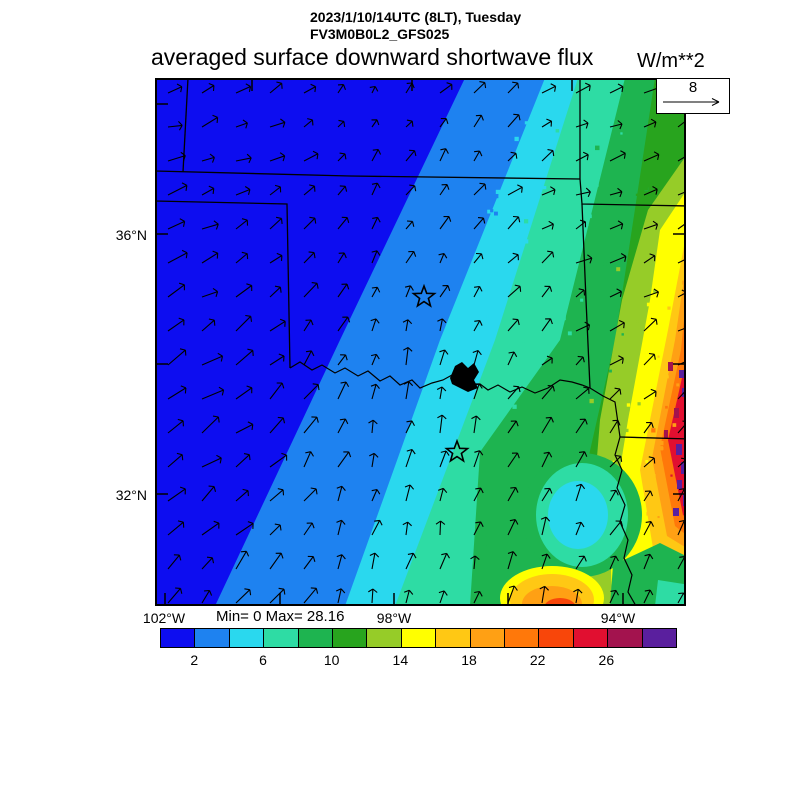 The image size is (800, 800). I want to click on colorbar-tick-6: 6, so click(263, 660).